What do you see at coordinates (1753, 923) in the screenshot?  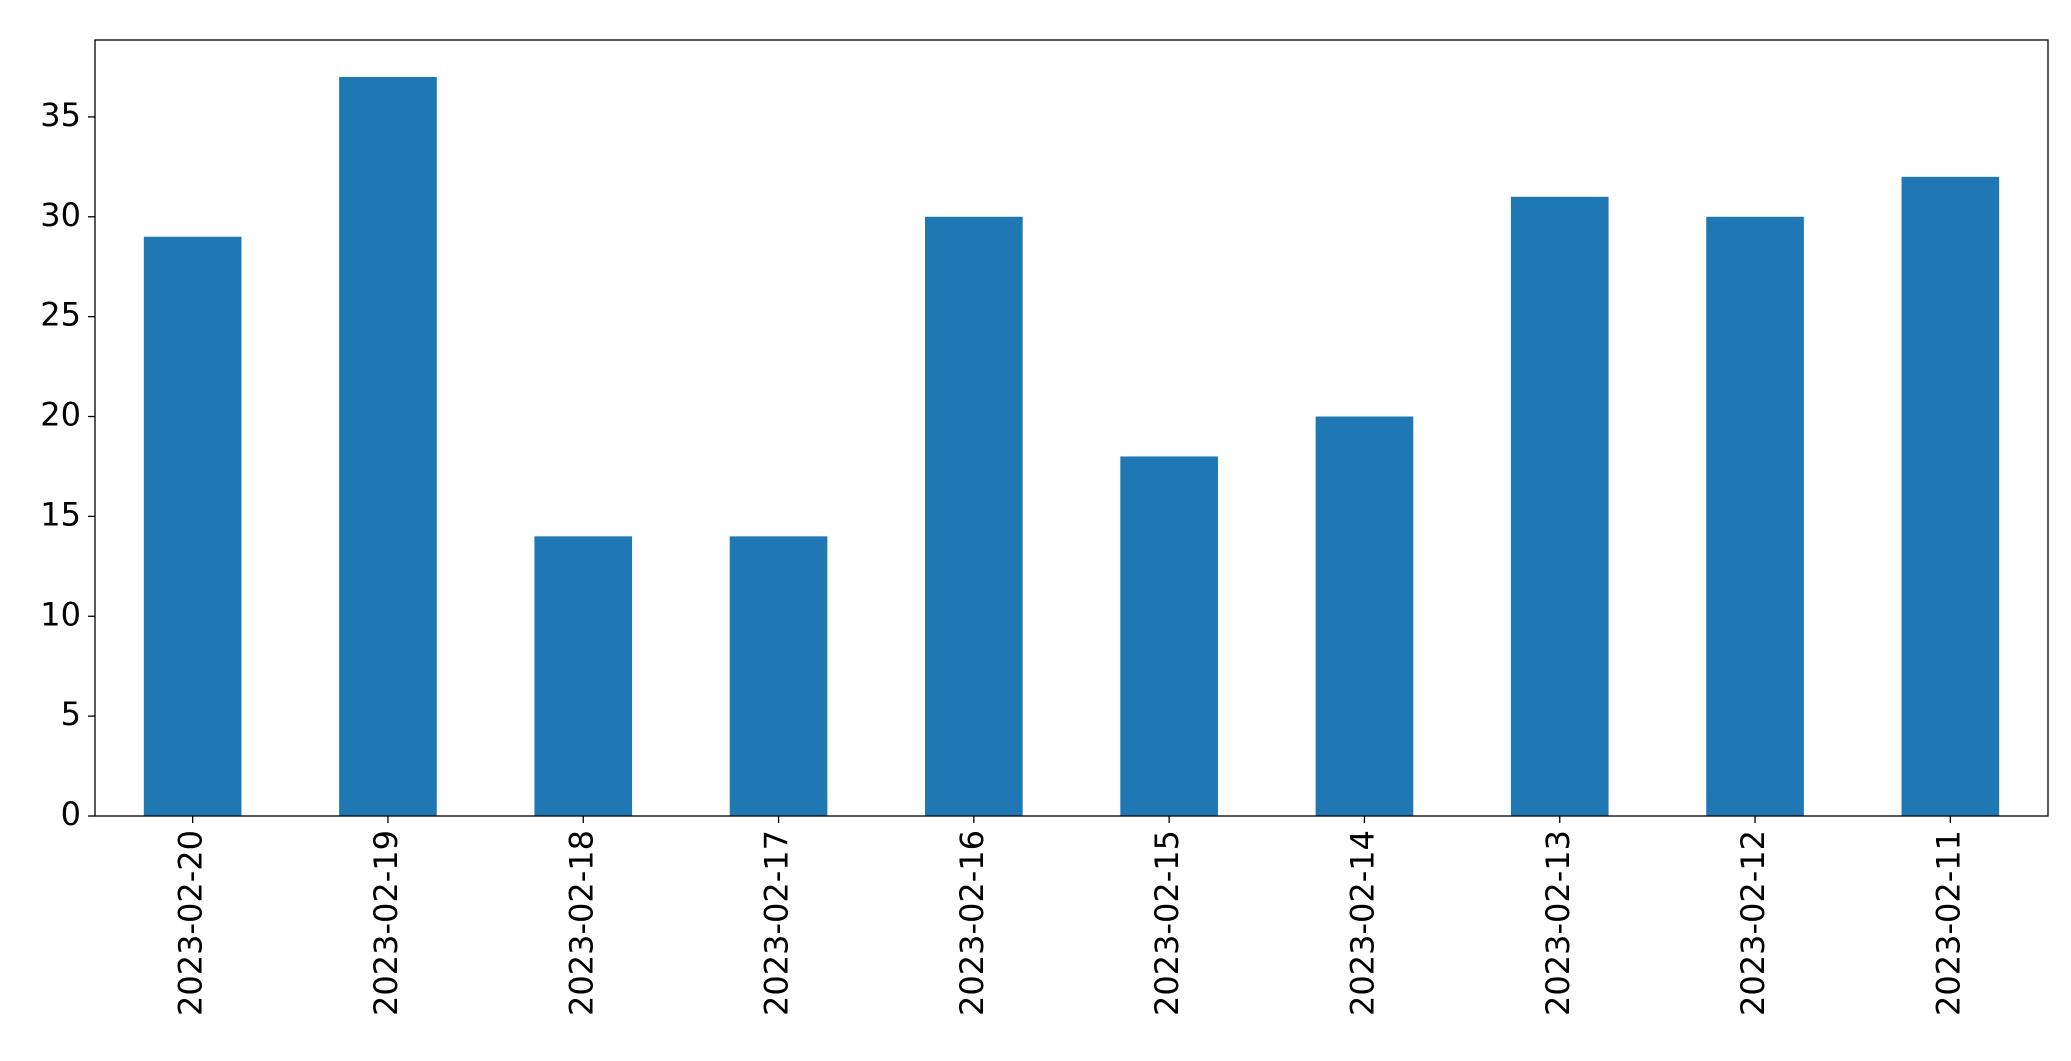 I see `x-tick-label: 2023-02-12` at bounding box center [1753, 923].